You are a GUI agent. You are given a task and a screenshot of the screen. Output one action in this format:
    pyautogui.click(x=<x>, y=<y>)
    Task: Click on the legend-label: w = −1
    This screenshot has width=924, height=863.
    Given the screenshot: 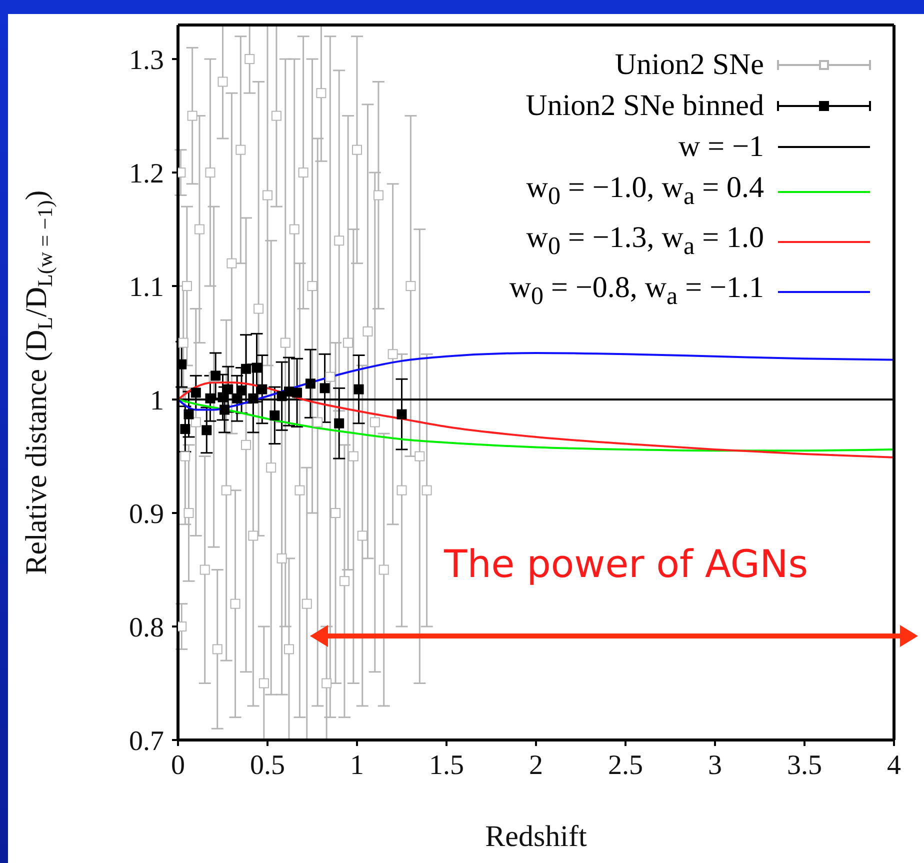 What is the action you would take?
    pyautogui.click(x=721, y=147)
    